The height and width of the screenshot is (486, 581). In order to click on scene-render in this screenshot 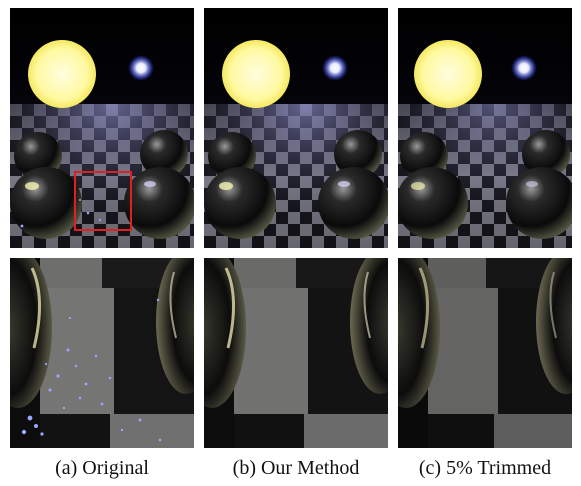, I will do `click(485, 128)`.